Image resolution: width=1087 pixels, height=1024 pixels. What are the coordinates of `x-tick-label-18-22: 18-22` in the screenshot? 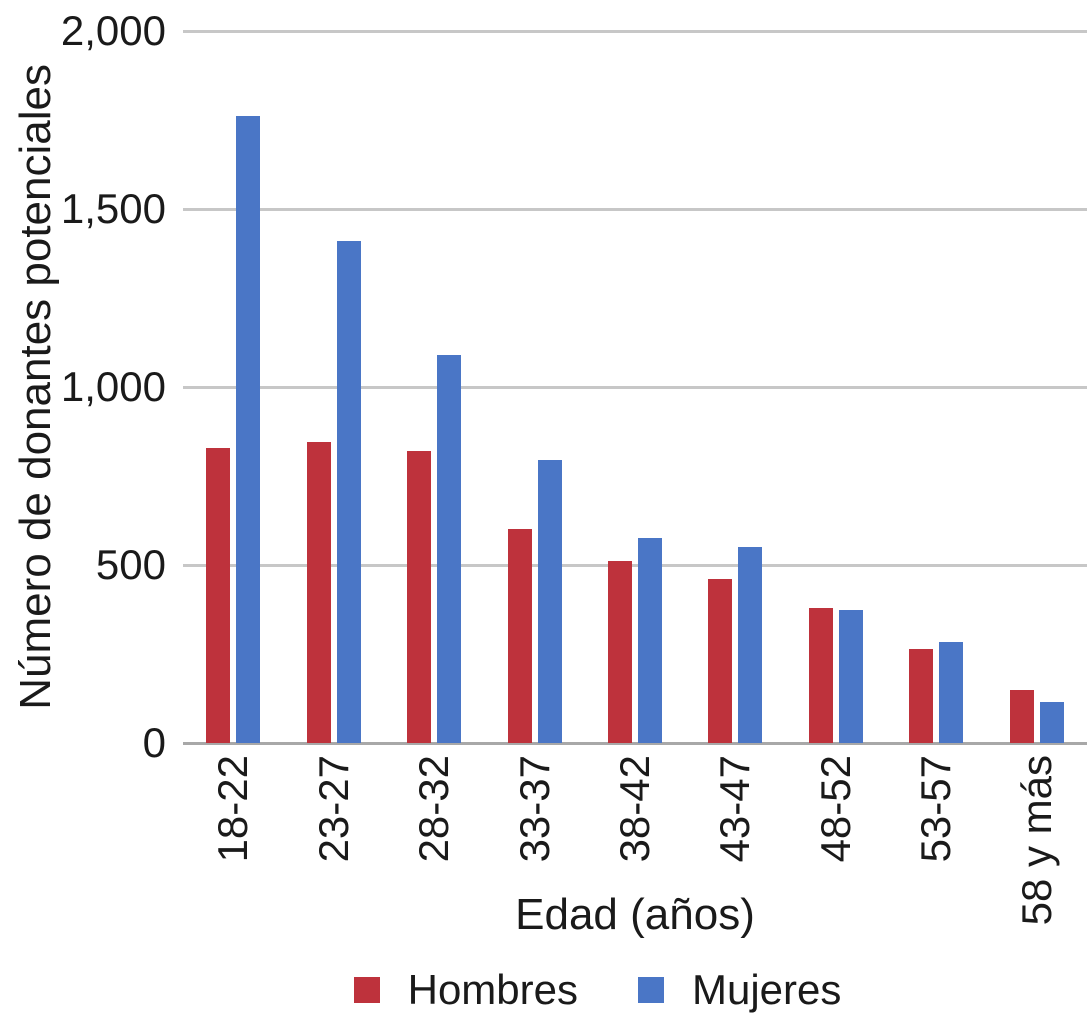 It's located at (233, 809).